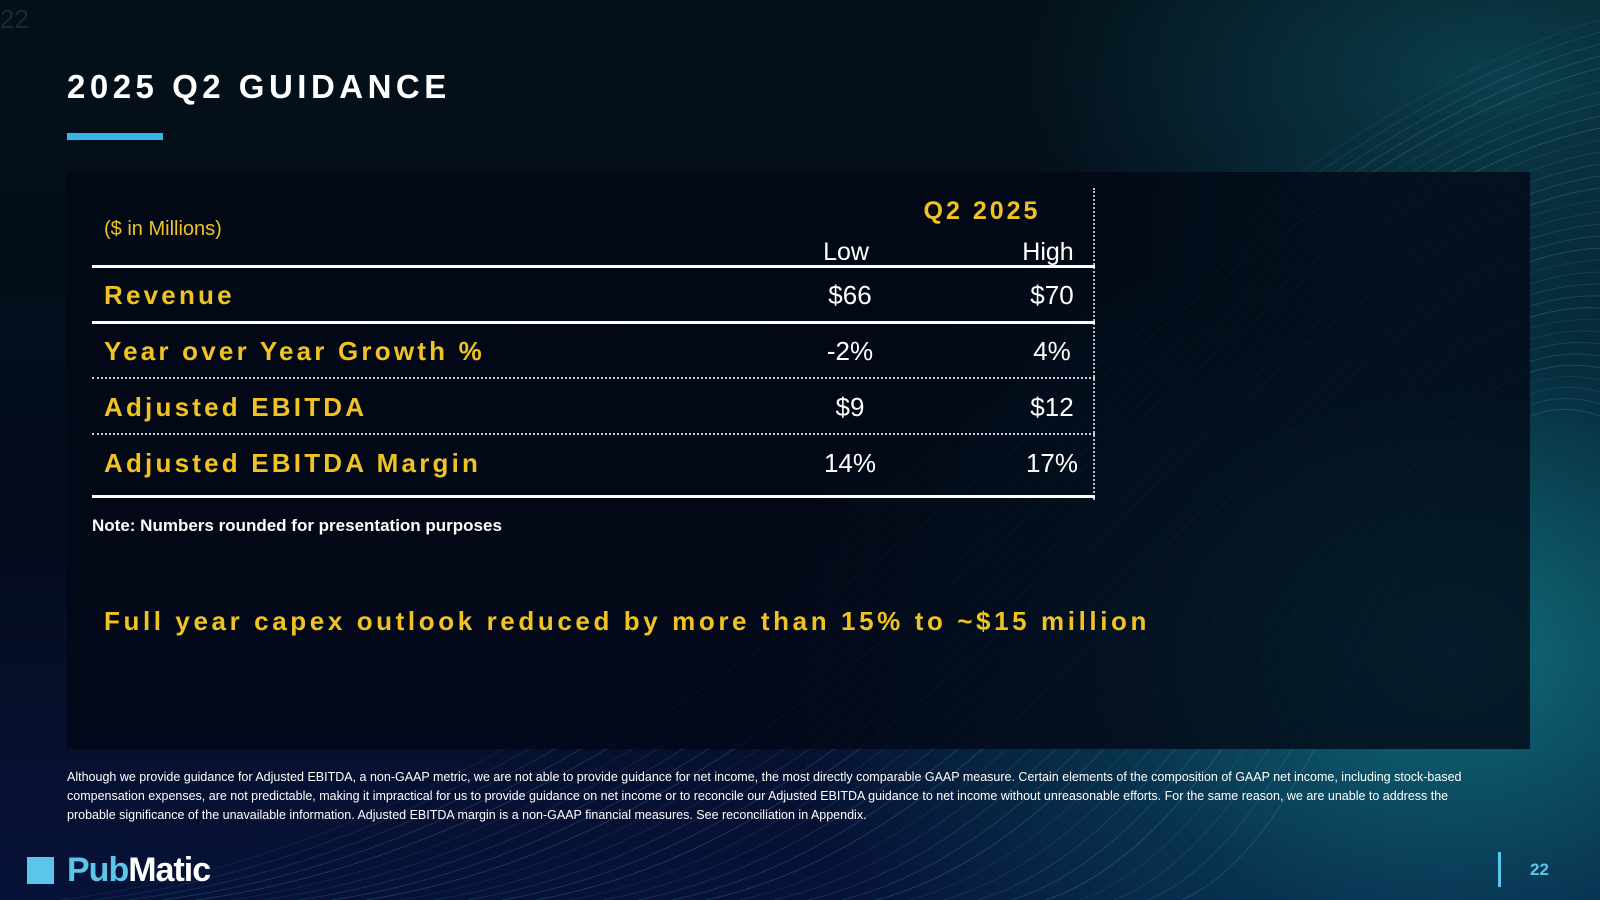 This screenshot has width=1600, height=900. I want to click on page-title: 2025 Q2 GUIDANCE, so click(259, 86).